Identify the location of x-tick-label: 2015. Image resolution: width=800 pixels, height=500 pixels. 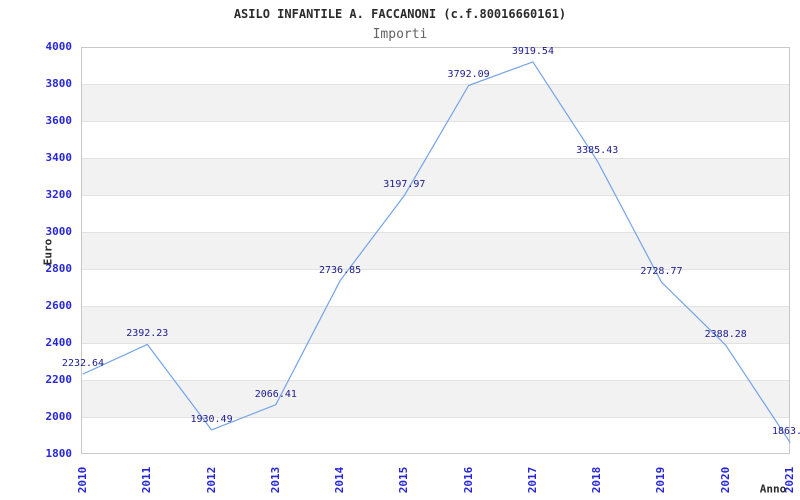
(404, 480).